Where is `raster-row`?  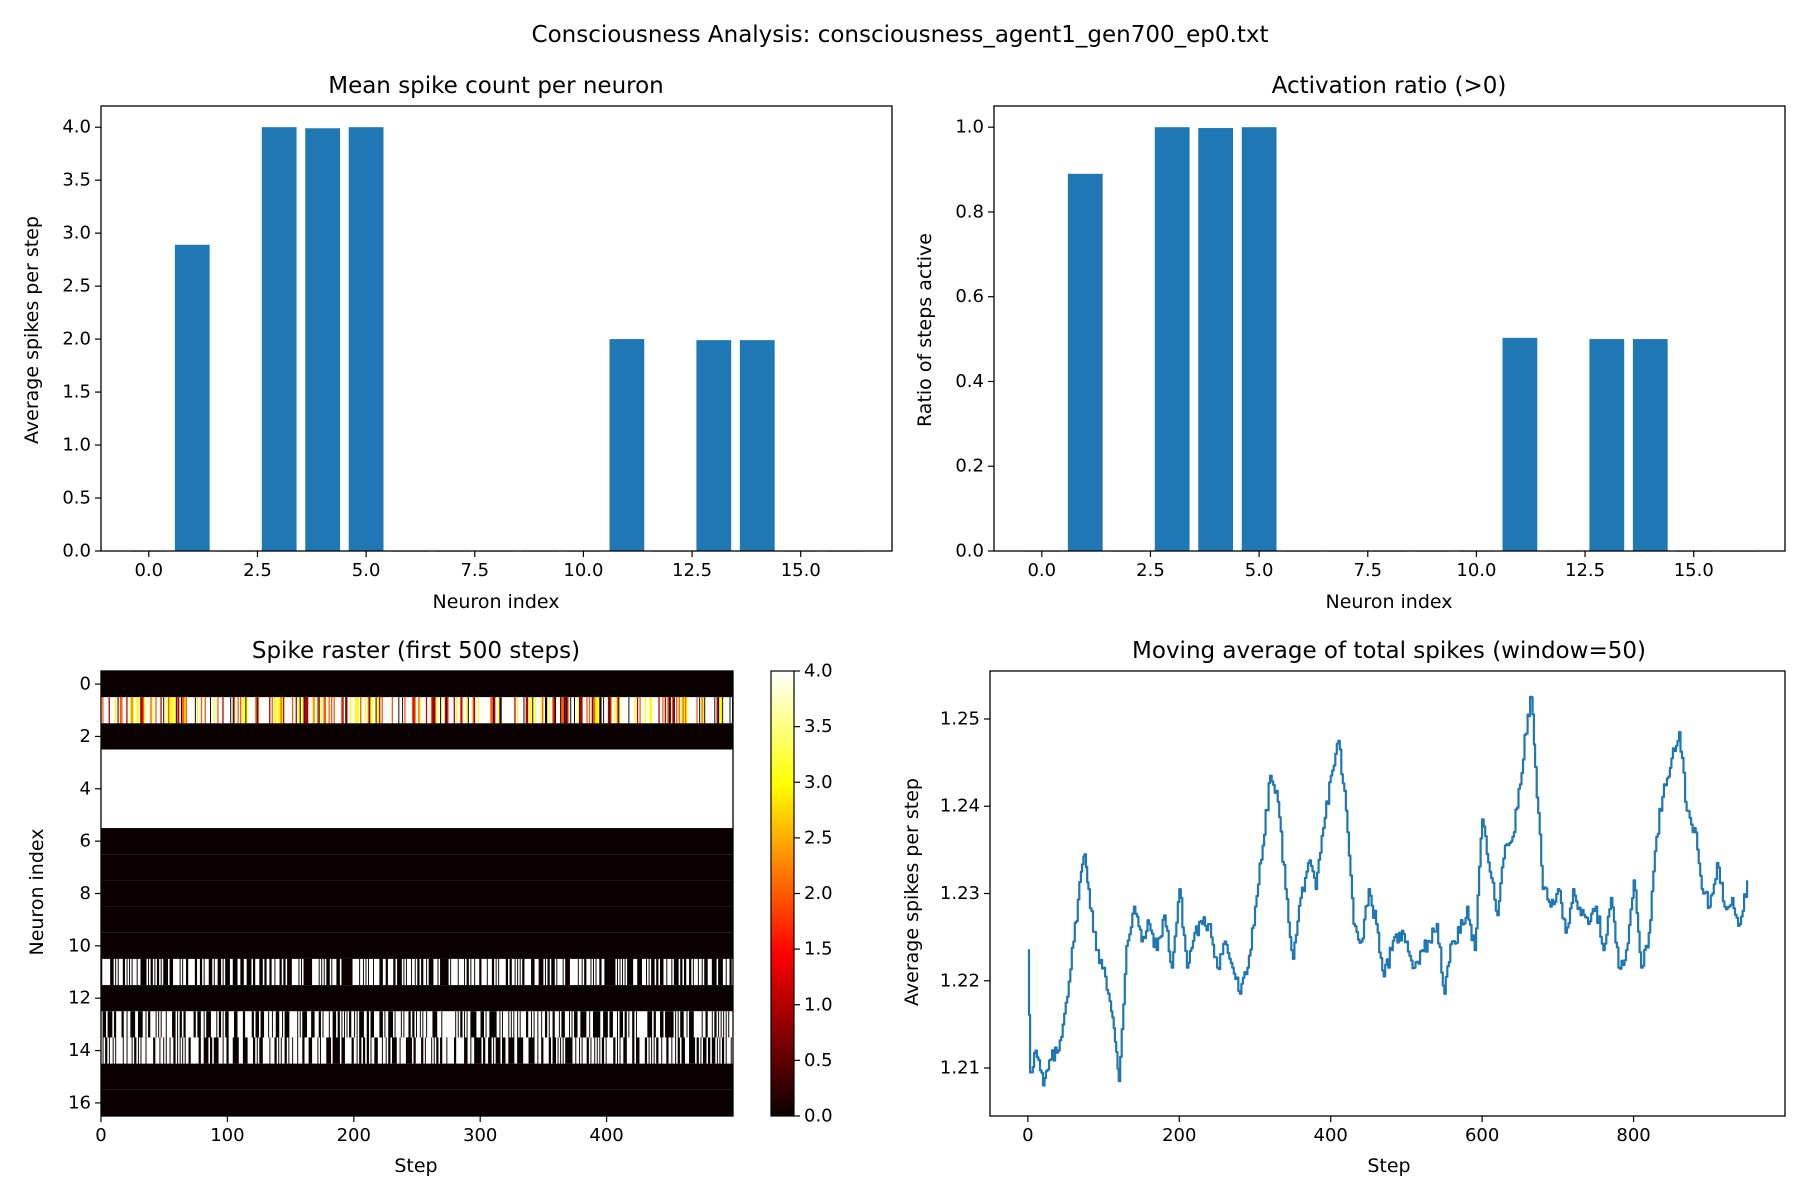 raster-row is located at coordinates (417, 998).